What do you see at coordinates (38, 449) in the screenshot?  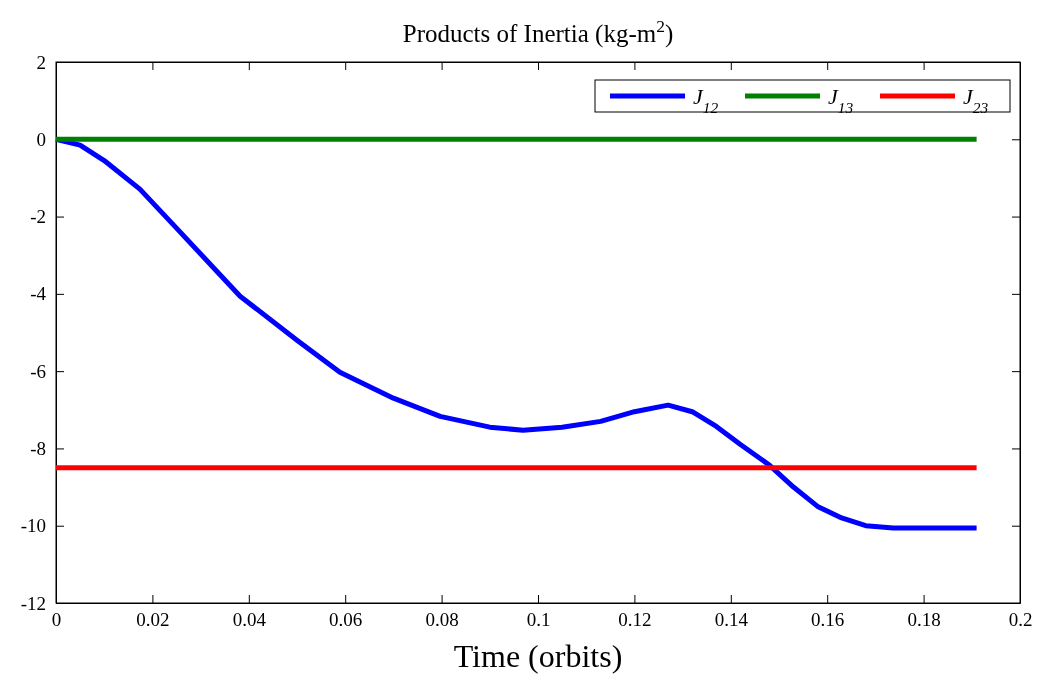 I see `y-tick-label: -8` at bounding box center [38, 449].